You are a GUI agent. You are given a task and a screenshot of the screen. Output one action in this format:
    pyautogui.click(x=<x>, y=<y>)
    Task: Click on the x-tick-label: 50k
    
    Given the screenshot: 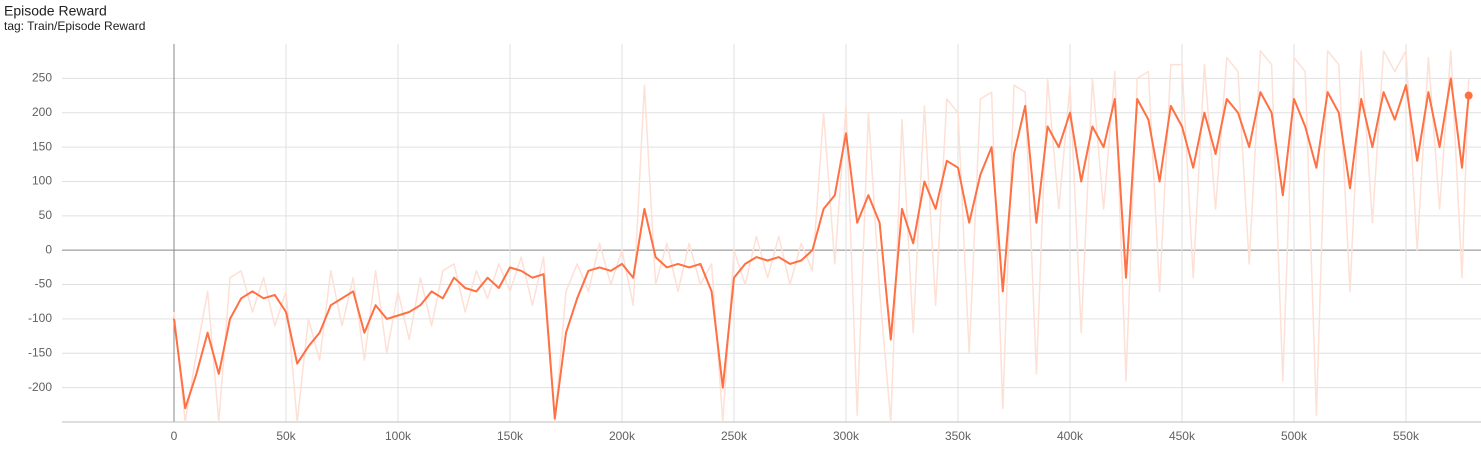 What is the action you would take?
    pyautogui.click(x=286, y=436)
    